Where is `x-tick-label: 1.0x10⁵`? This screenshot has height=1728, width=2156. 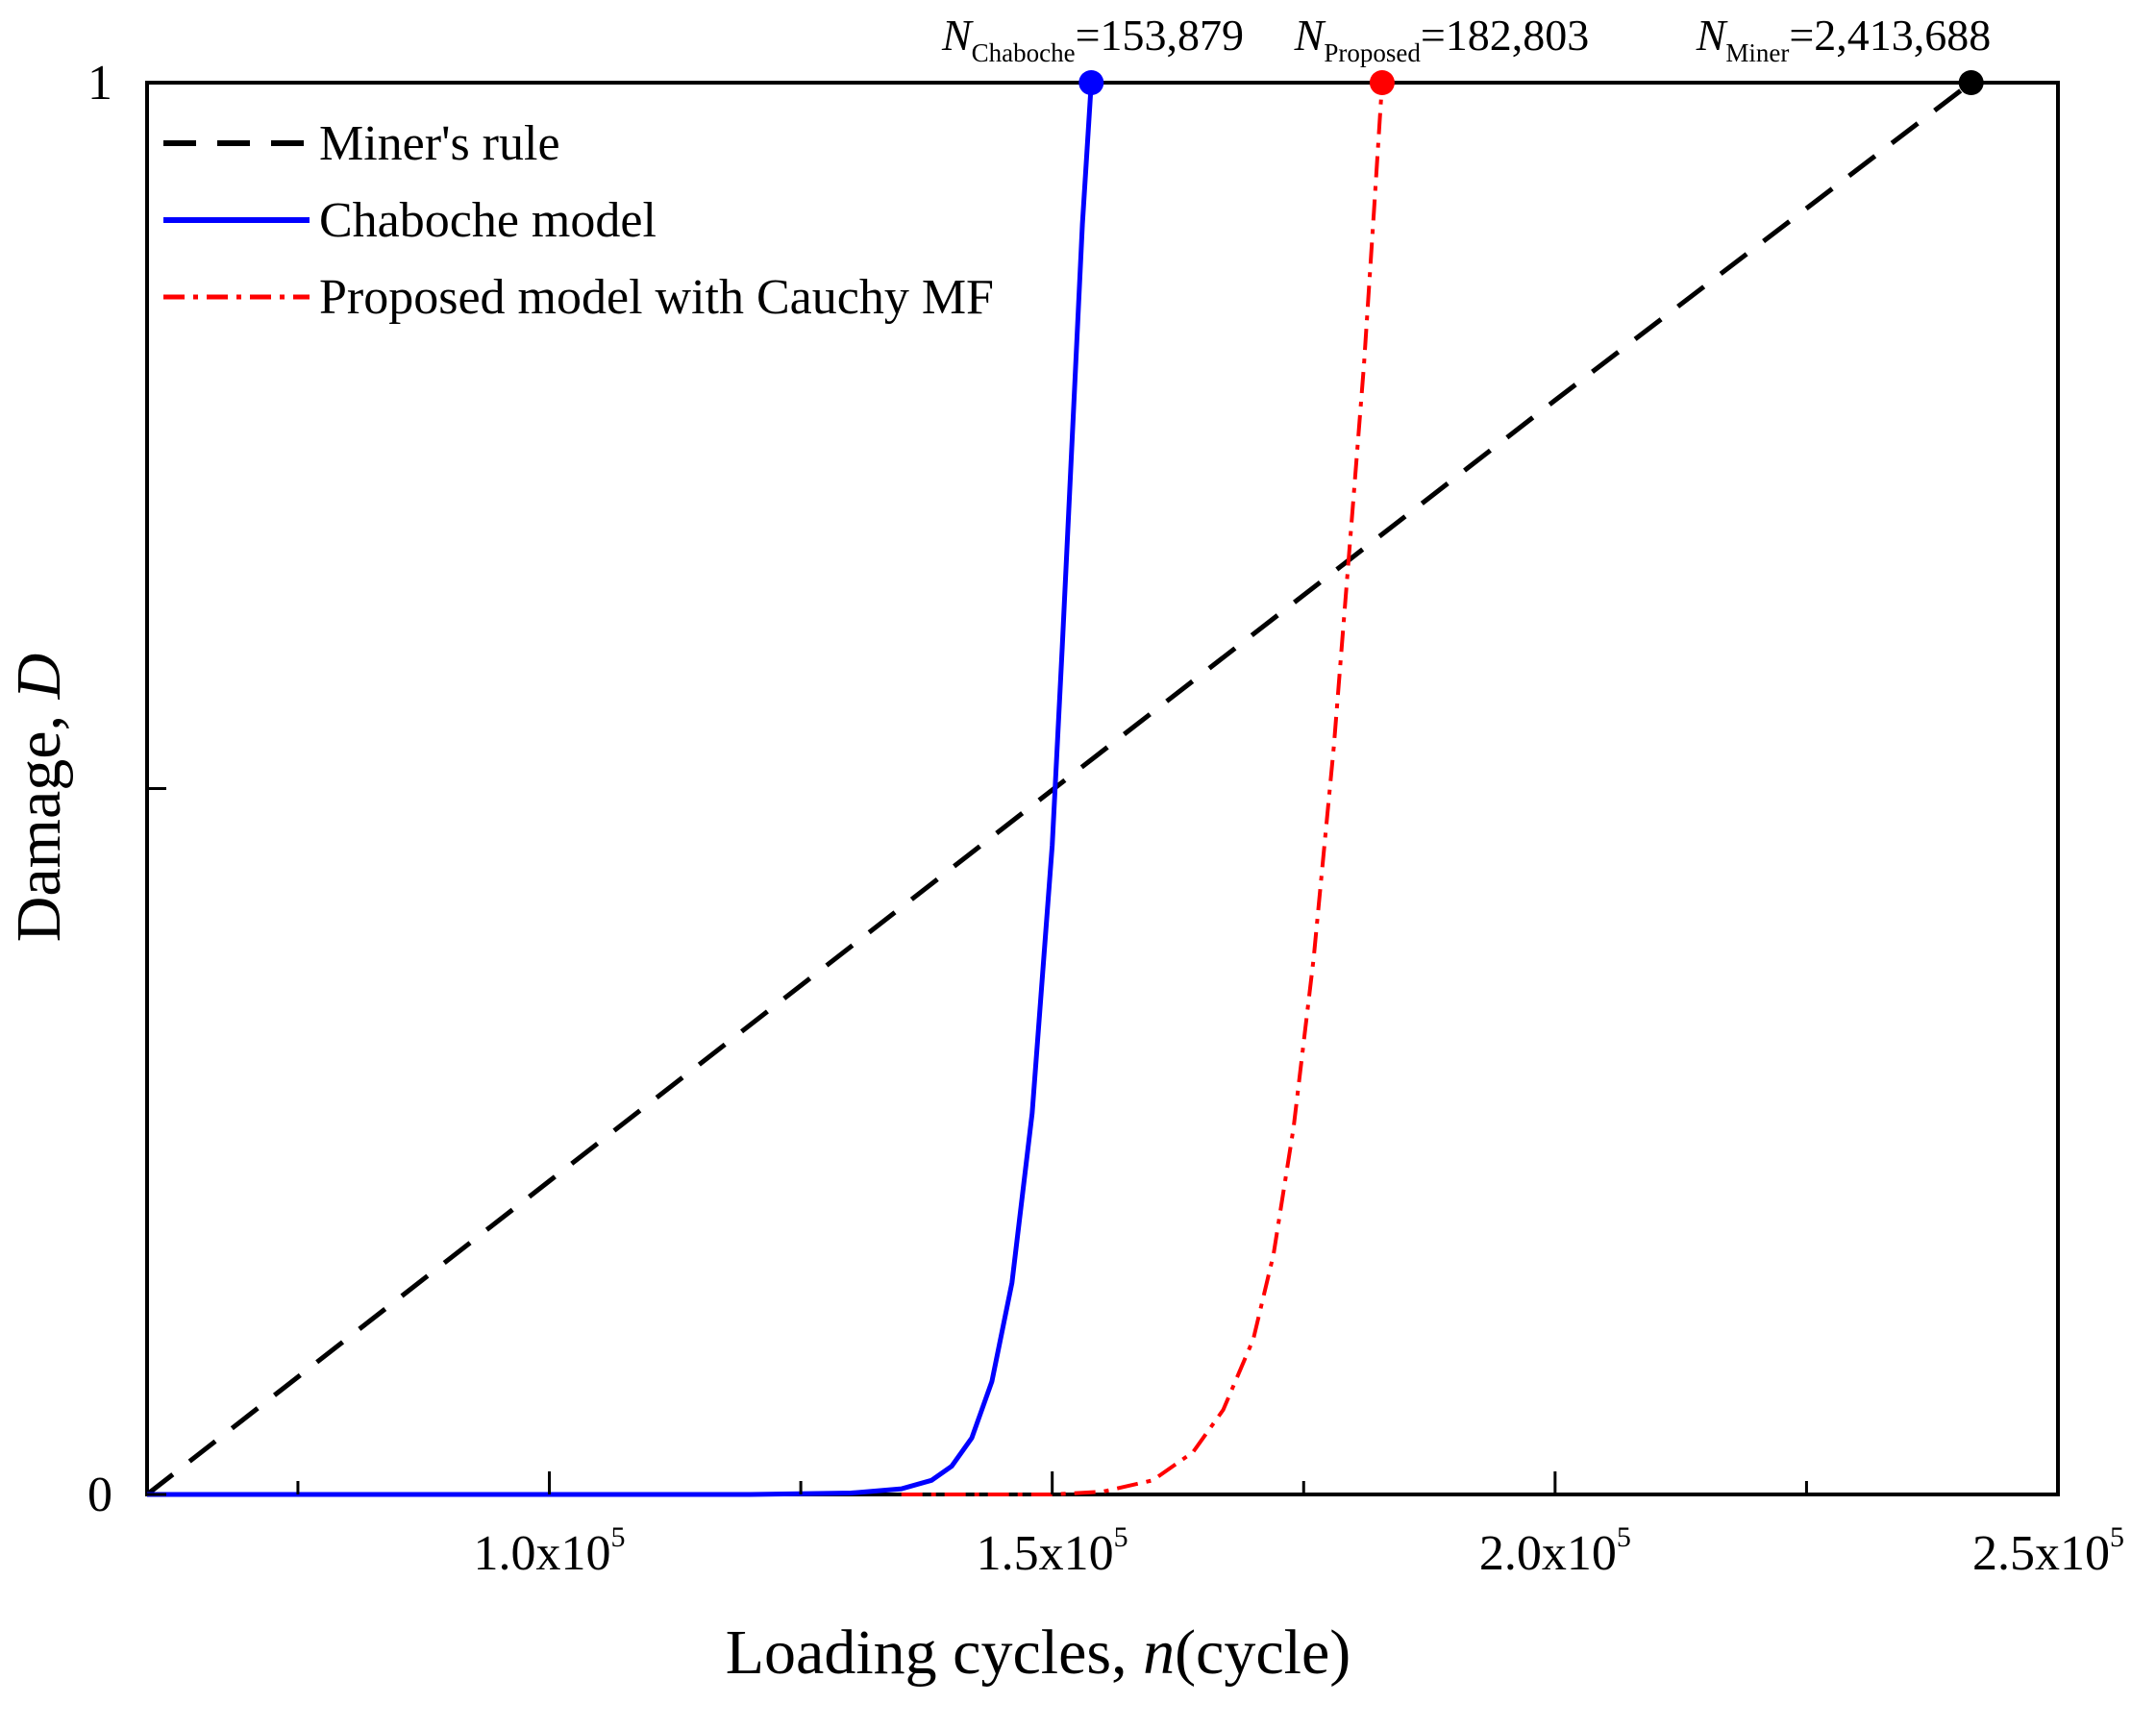 x-tick-label: 1.0x10⁵ is located at coordinates (550, 1551).